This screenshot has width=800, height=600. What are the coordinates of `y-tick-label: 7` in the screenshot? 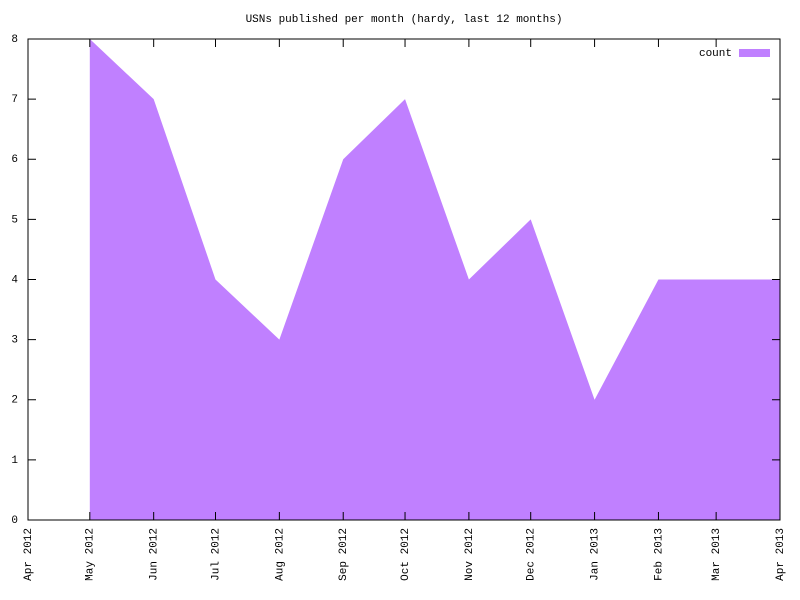 It's located at (14, 100).